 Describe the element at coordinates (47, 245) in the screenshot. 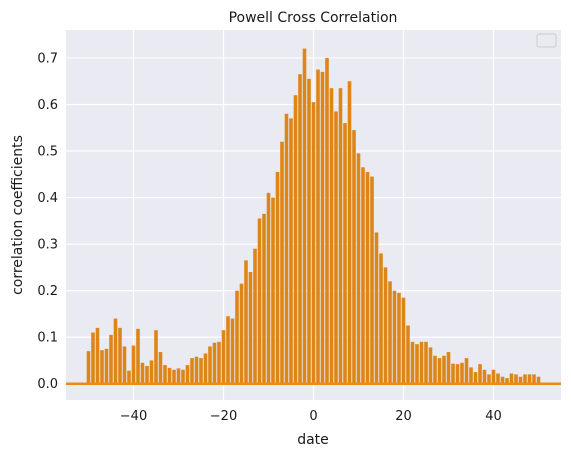

I see `y-tick-label: 0.3` at that location.